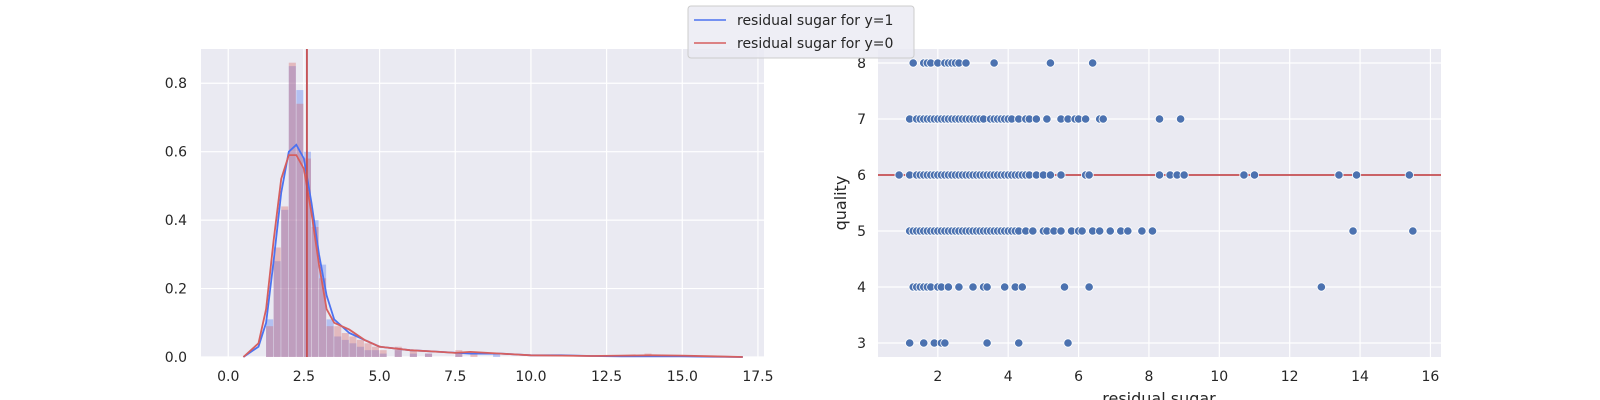 Image resolution: width=1600 pixels, height=400 pixels. What do you see at coordinates (176, 153) in the screenshot?
I see `histogram-y-tick-label: 0.6` at bounding box center [176, 153].